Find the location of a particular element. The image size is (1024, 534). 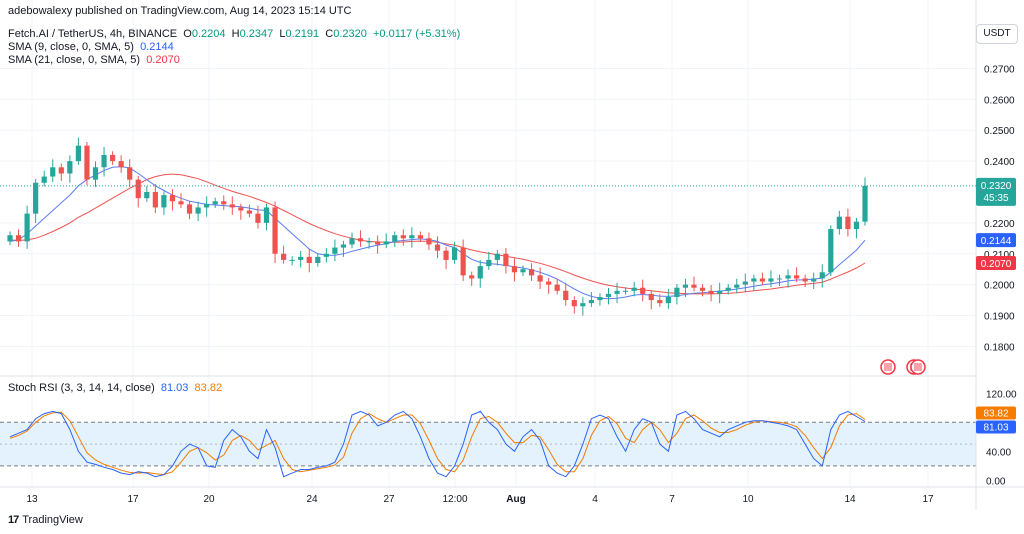

tradingview-brand: TradingView is located at coordinates (52, 520).